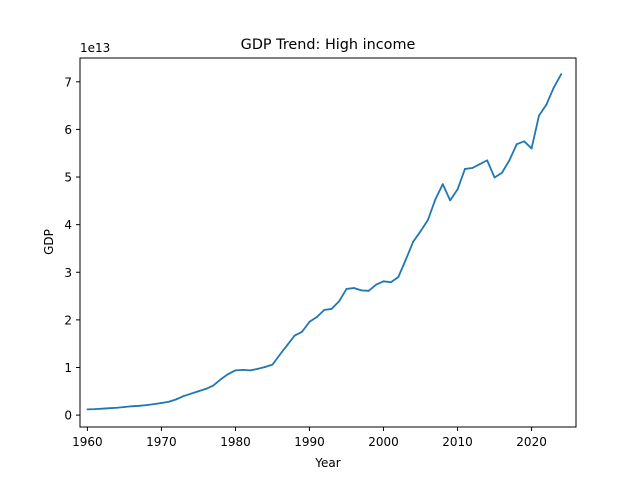 This screenshot has width=640, height=480. I want to click on chart-title: GDP Trend: High income, so click(328, 45).